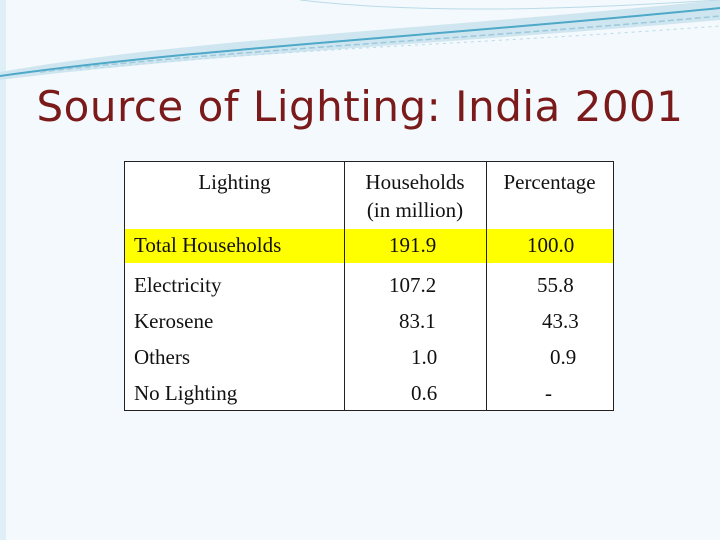 The image size is (720, 540). I want to click on header-households: Households, so click(415, 182).